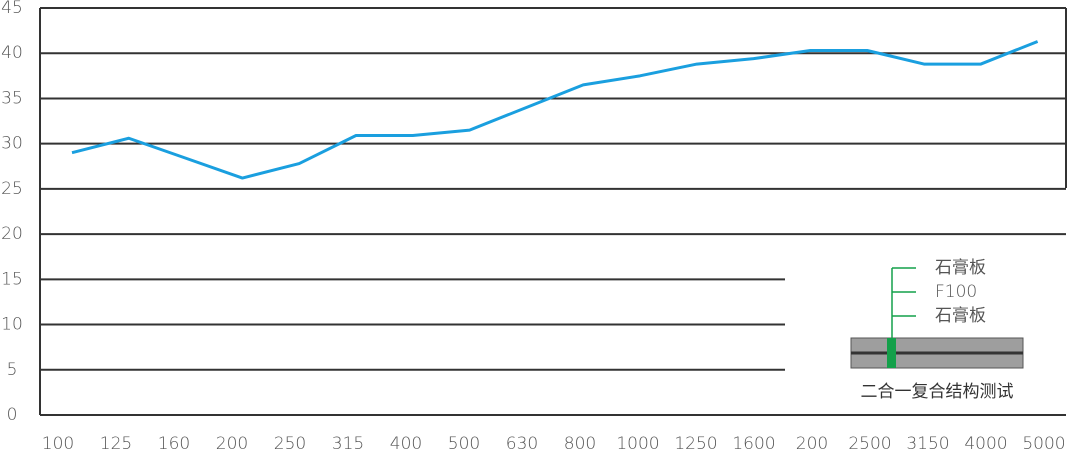  What do you see at coordinates (12, 370) in the screenshot?
I see `y-tick-label: 5` at bounding box center [12, 370].